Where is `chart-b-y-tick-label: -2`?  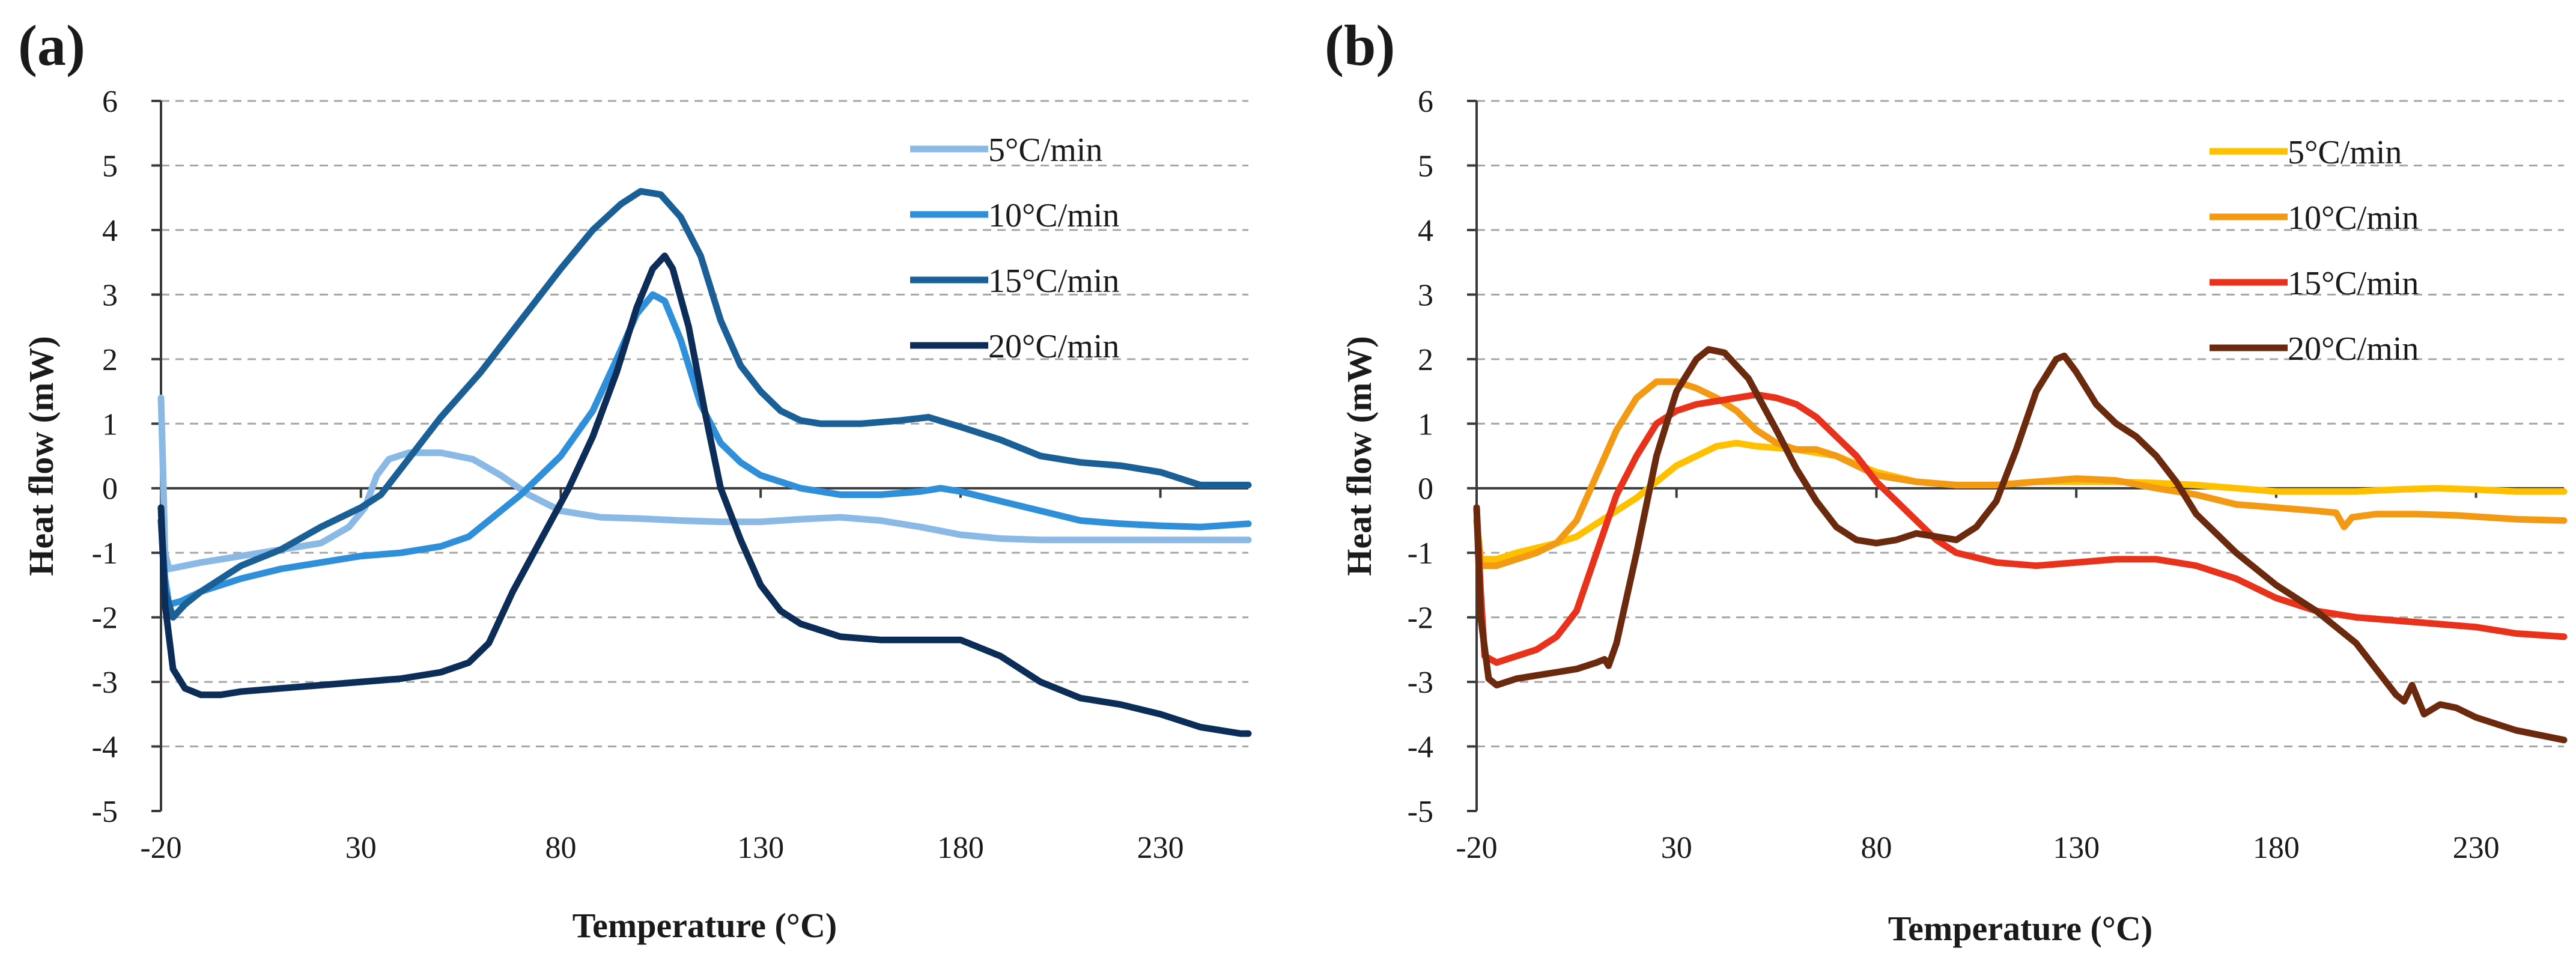 chart-b-y-tick-label: -2 is located at coordinates (1420, 618).